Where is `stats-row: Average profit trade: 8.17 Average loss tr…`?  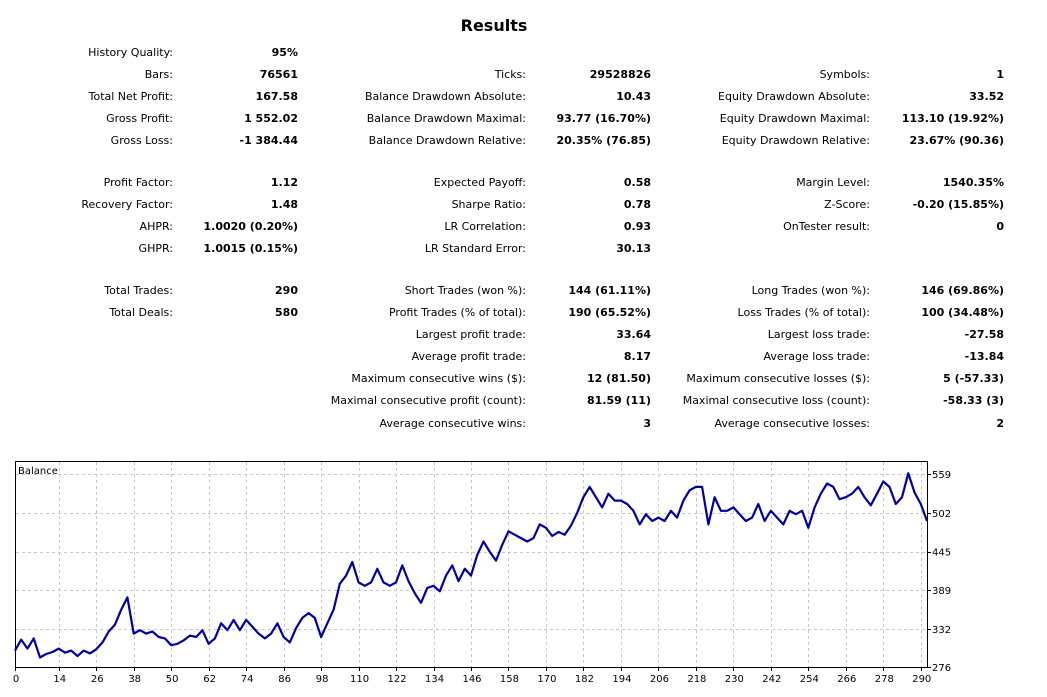 stats-row: Average profit trade: 8.17 Average loss tr… is located at coordinates (523, 360).